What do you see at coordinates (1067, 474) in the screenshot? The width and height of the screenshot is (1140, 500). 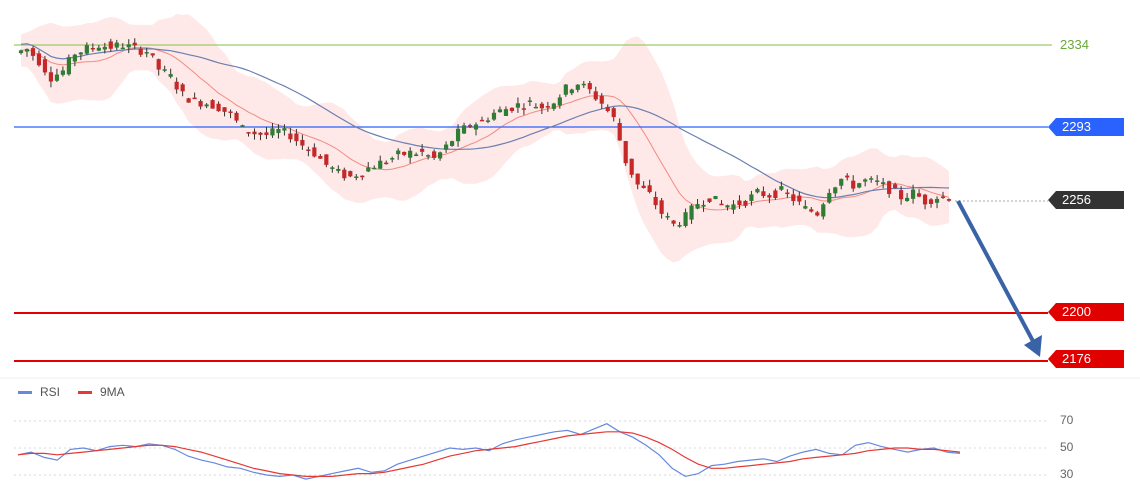 I see `rsi-tick-30: 30` at bounding box center [1067, 474].